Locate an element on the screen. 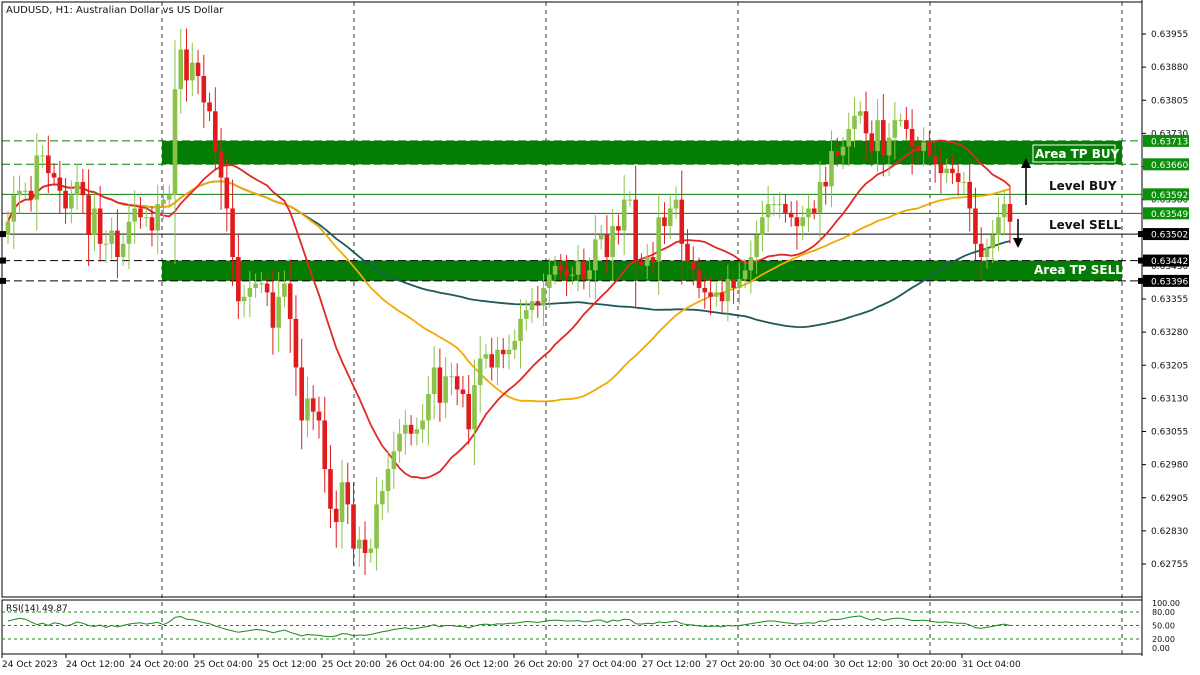 The image size is (1200, 675). rsi-tick-label: 80.00 is located at coordinates (1163, 612).